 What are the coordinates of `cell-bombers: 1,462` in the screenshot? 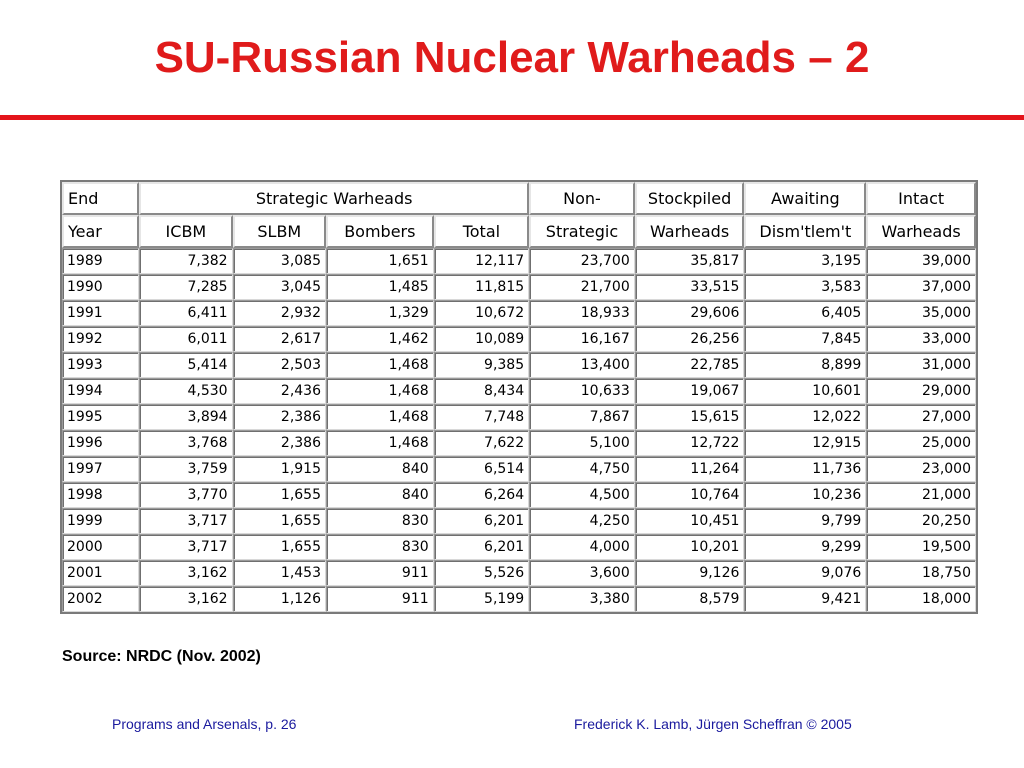 It's located at (380, 339).